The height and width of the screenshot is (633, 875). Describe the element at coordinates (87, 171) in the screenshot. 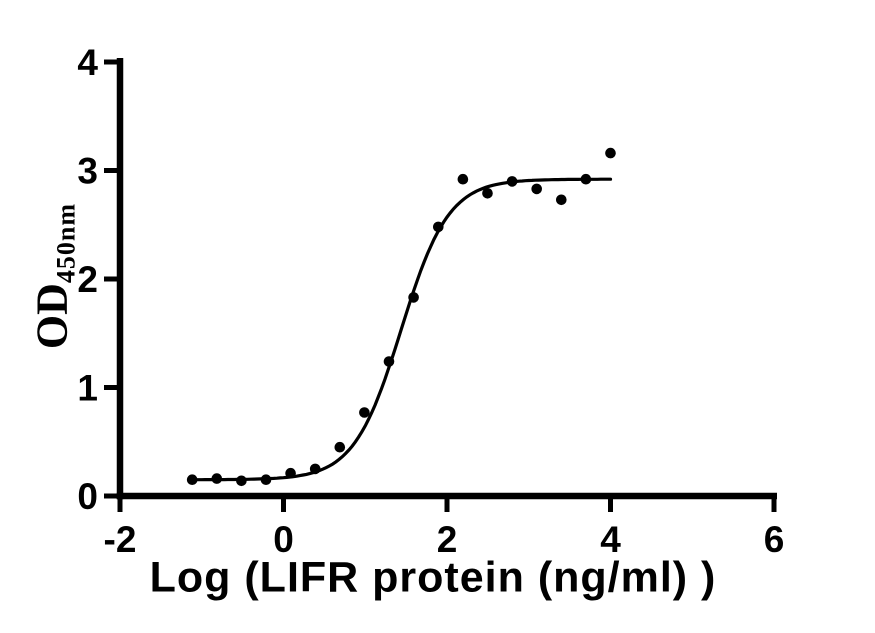

I see `y-tick-label: 3` at that location.